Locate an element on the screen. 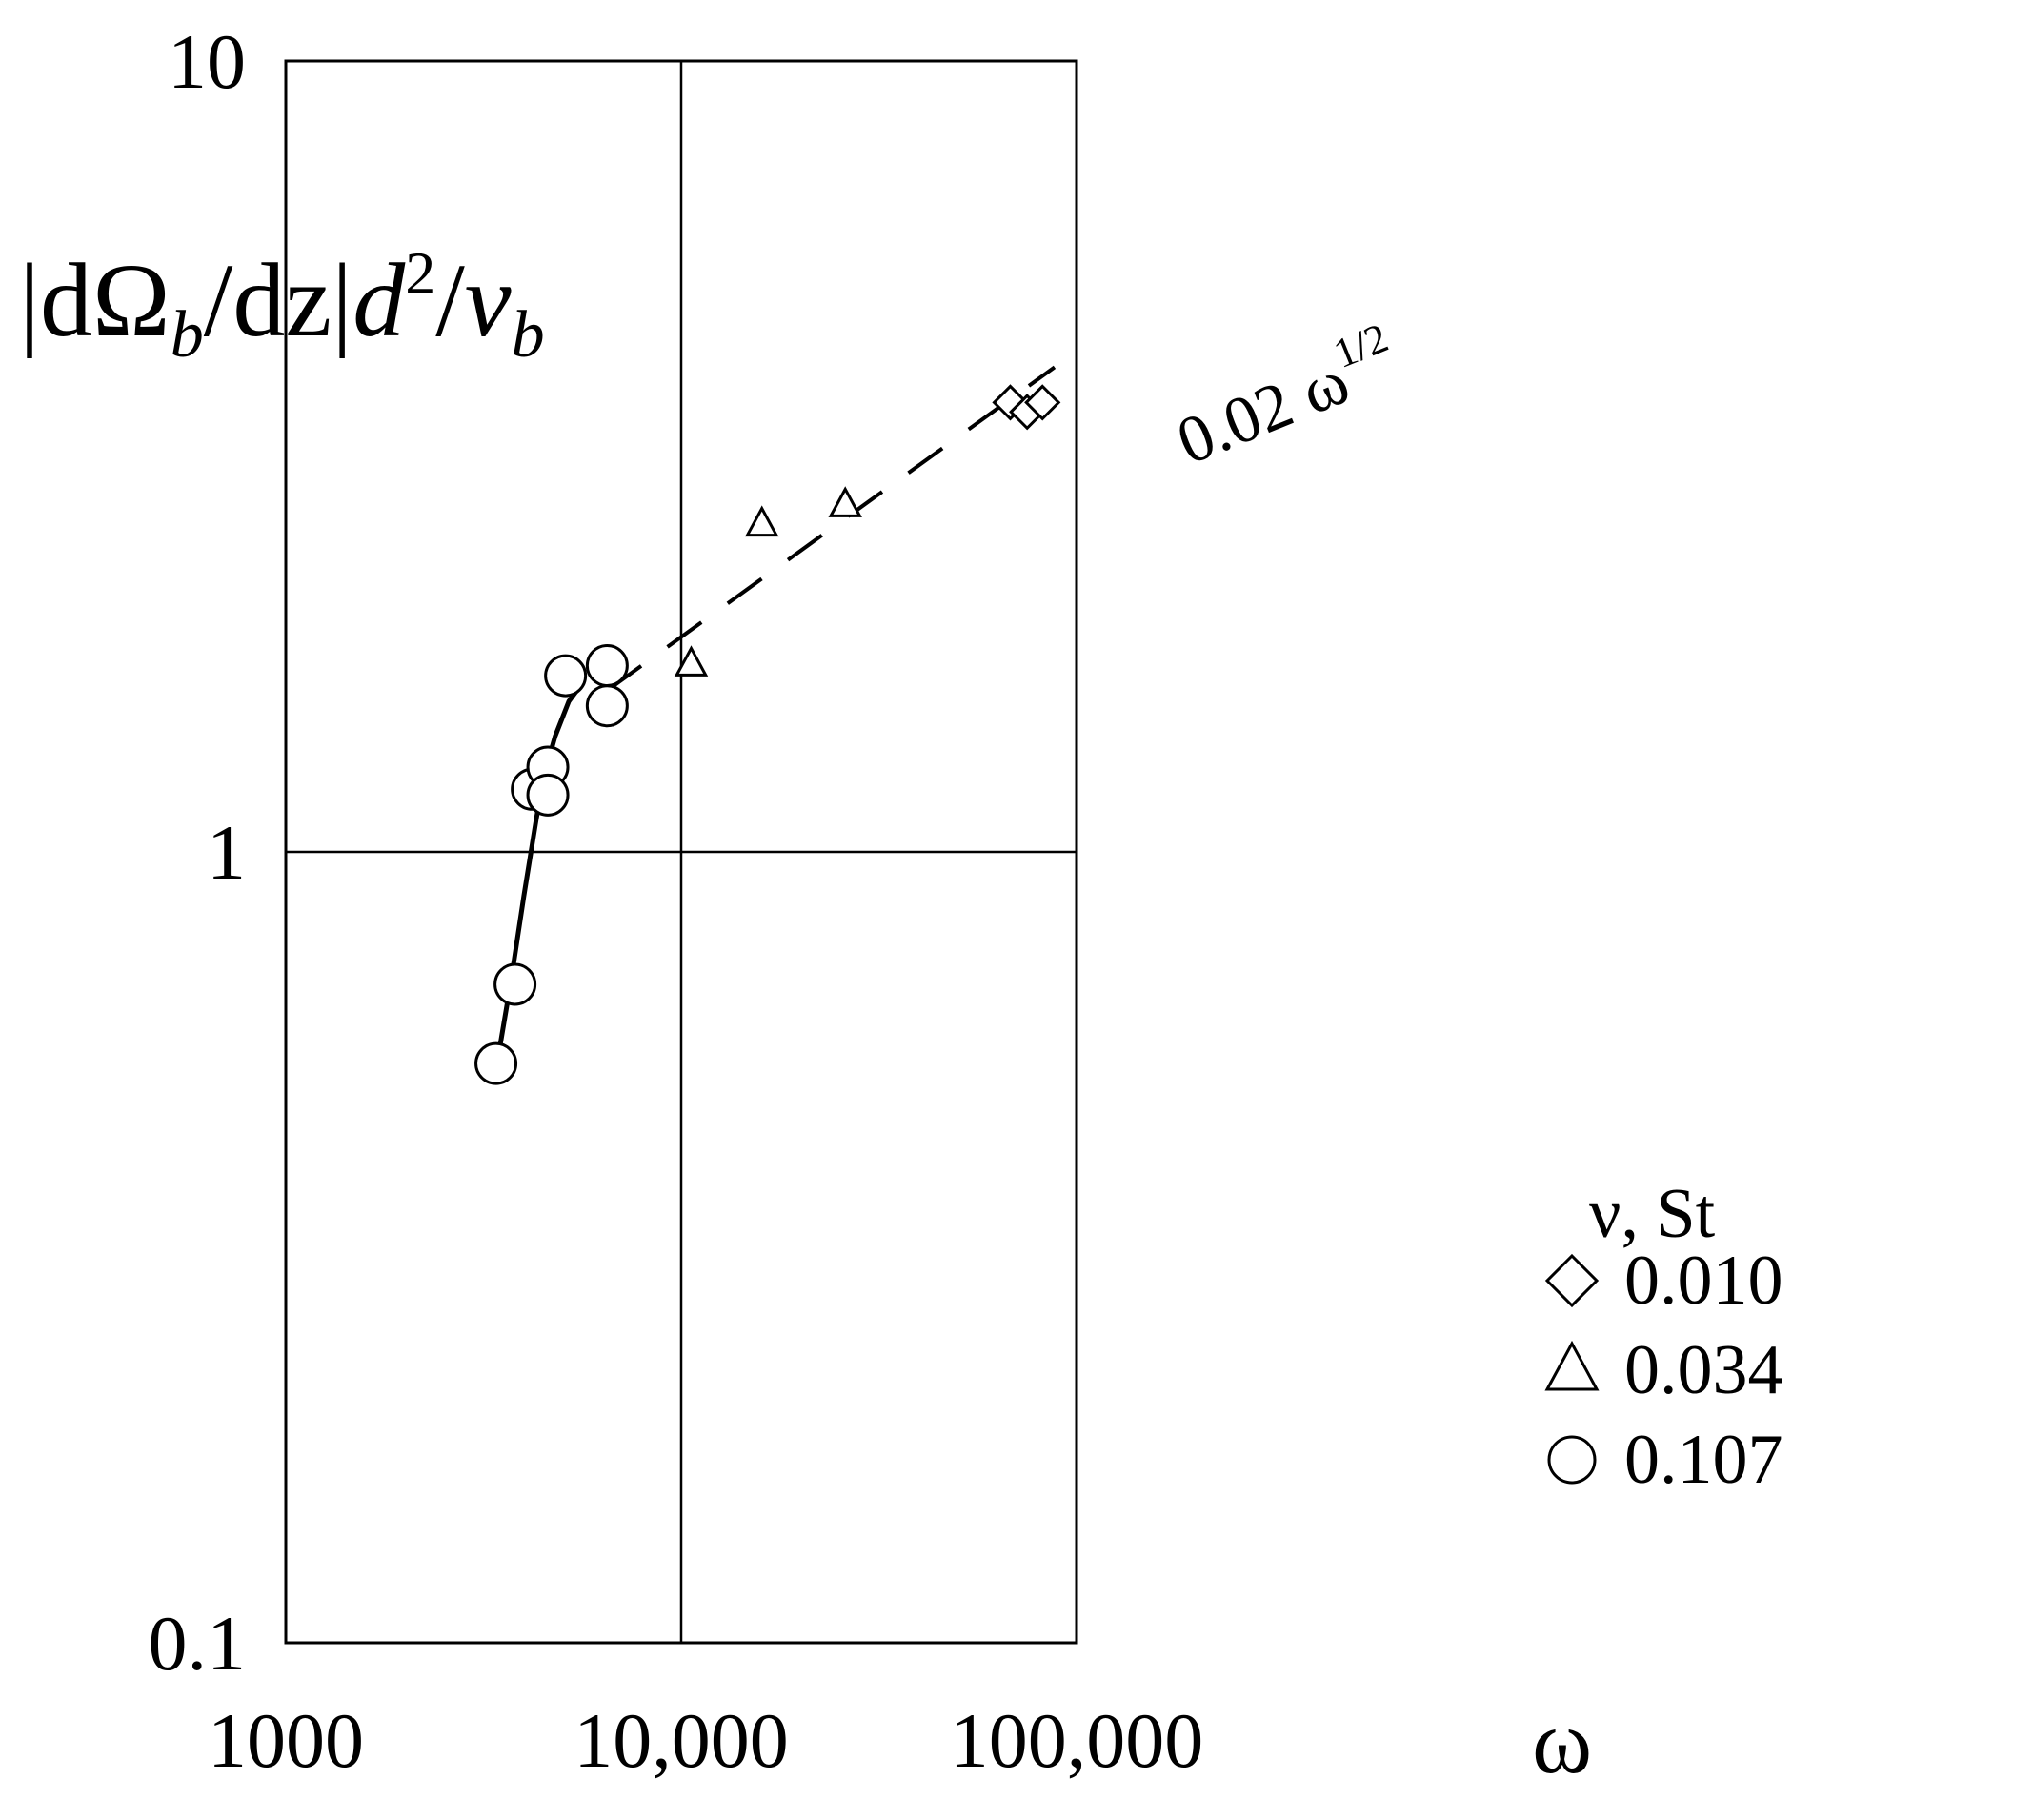 The height and width of the screenshot is (1820, 2034). legend-label: 0.010 is located at coordinates (1703, 1281).